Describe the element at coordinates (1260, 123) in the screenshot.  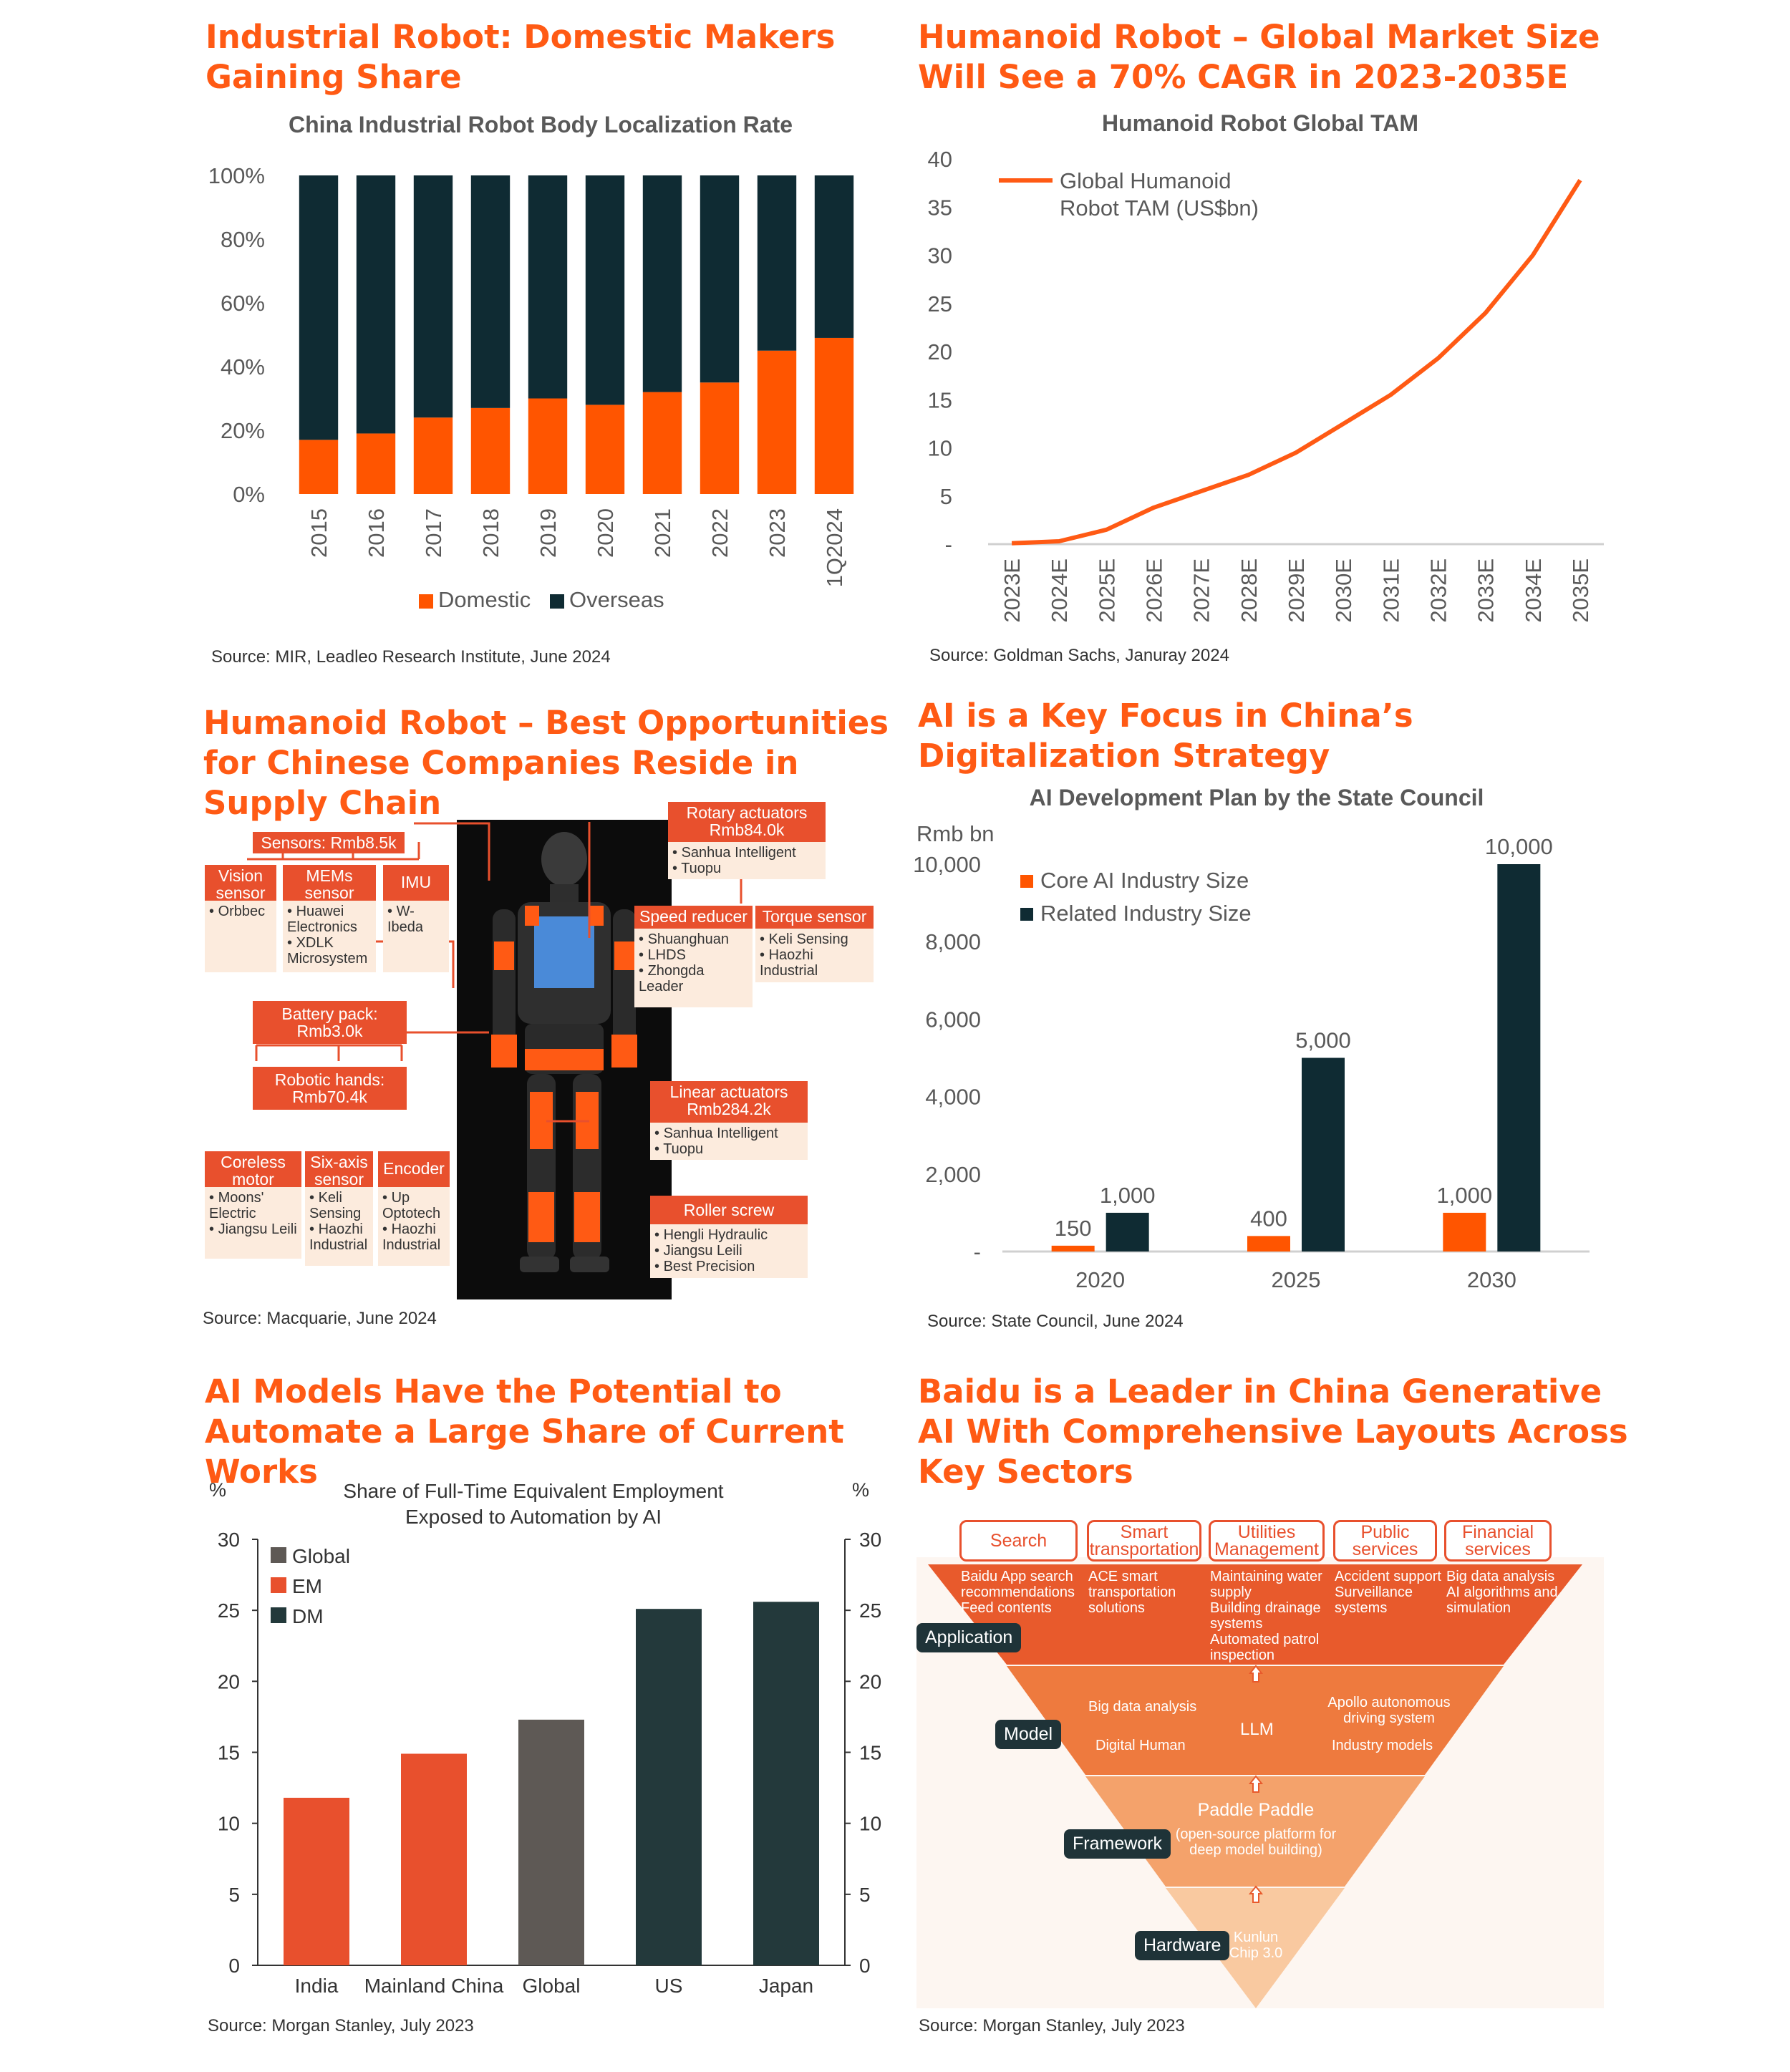
I see `chart2-title: Humanoid Robot Global TAM` at that location.